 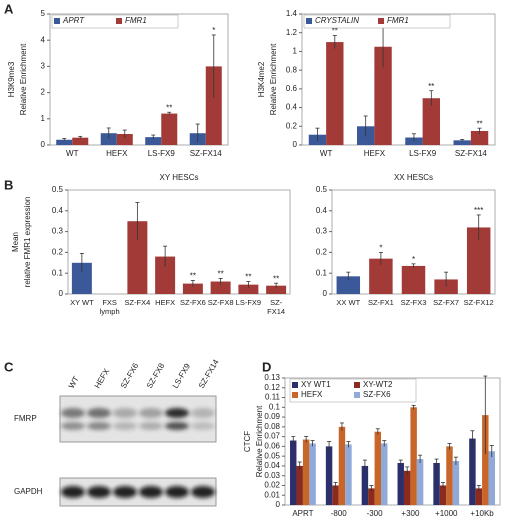 I want to click on y-tick-label: 0.03, so click(x=272, y=475).